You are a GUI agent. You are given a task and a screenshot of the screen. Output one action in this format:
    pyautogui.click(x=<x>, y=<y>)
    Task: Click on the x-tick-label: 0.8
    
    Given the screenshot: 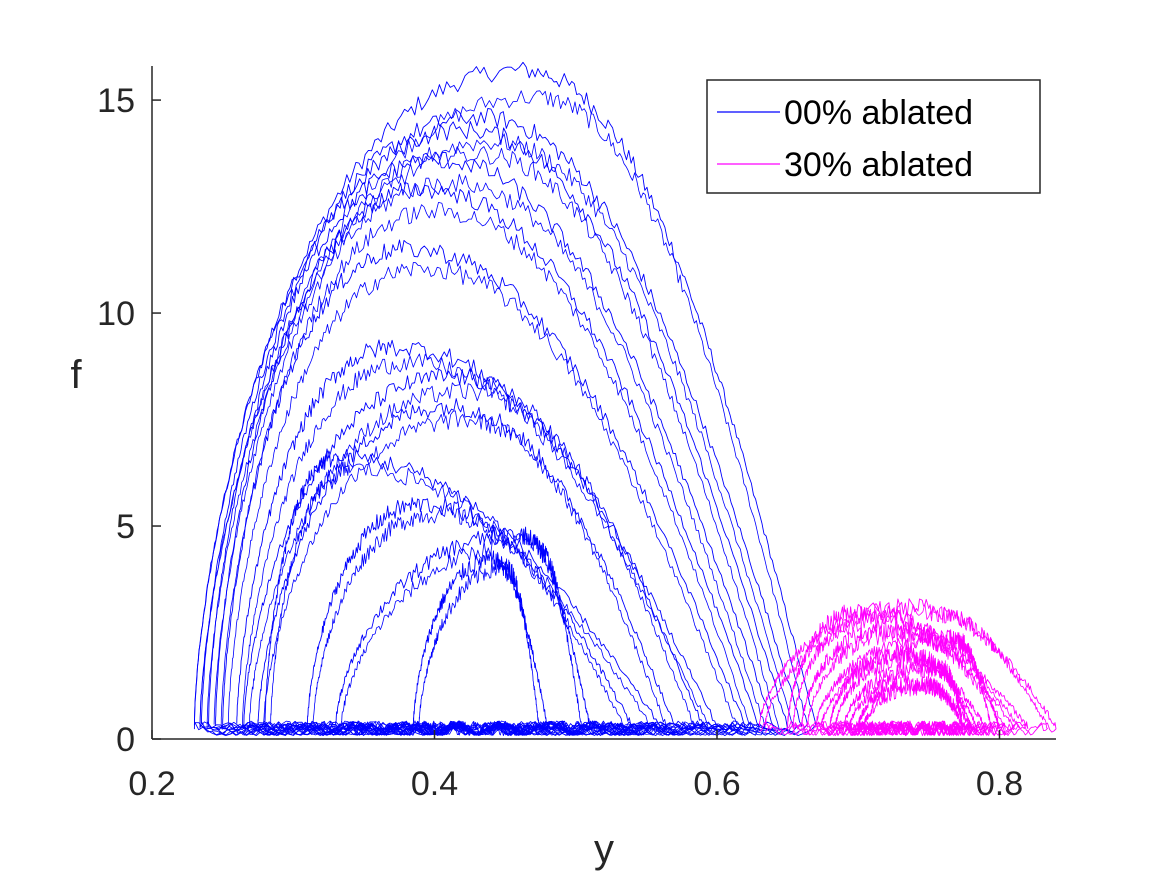 What is the action you would take?
    pyautogui.click(x=999, y=784)
    